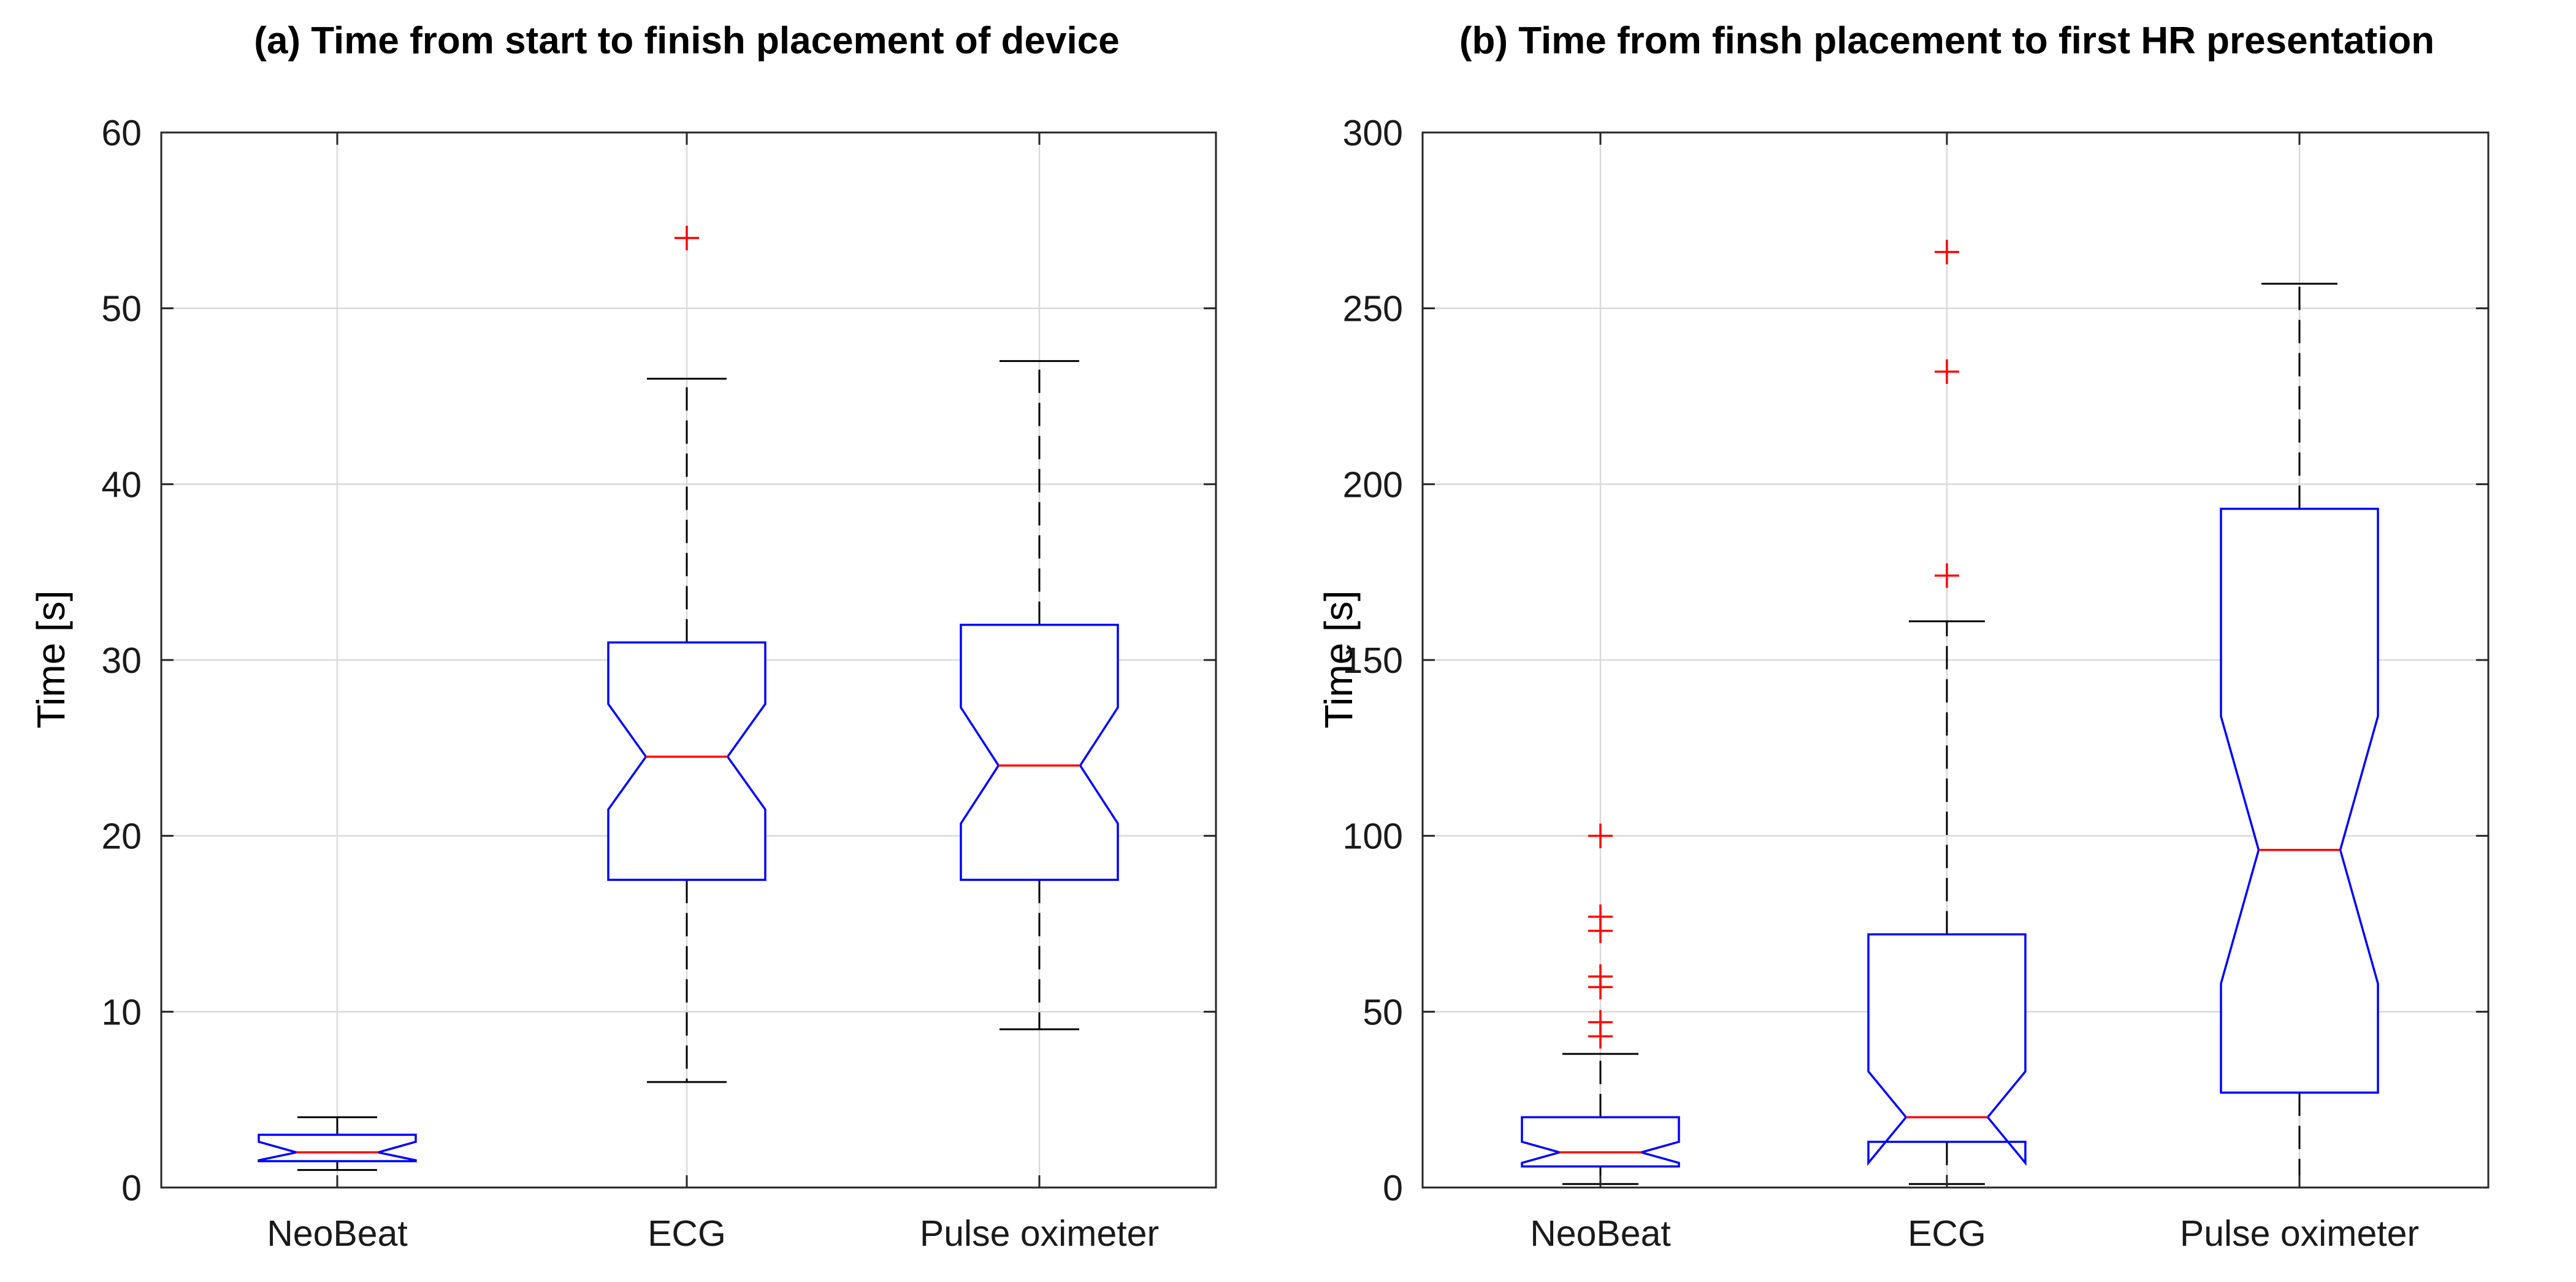 The height and width of the screenshot is (1282, 2576). I want to click on y-tick-label: 40, so click(121, 484).